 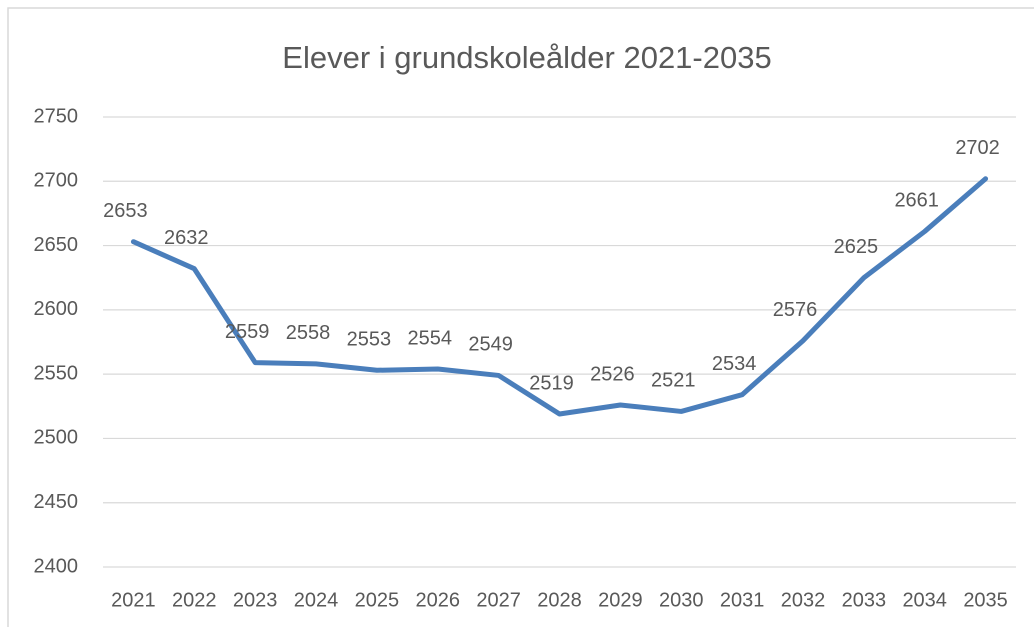 I want to click on data-label: 2653, so click(x=125, y=211).